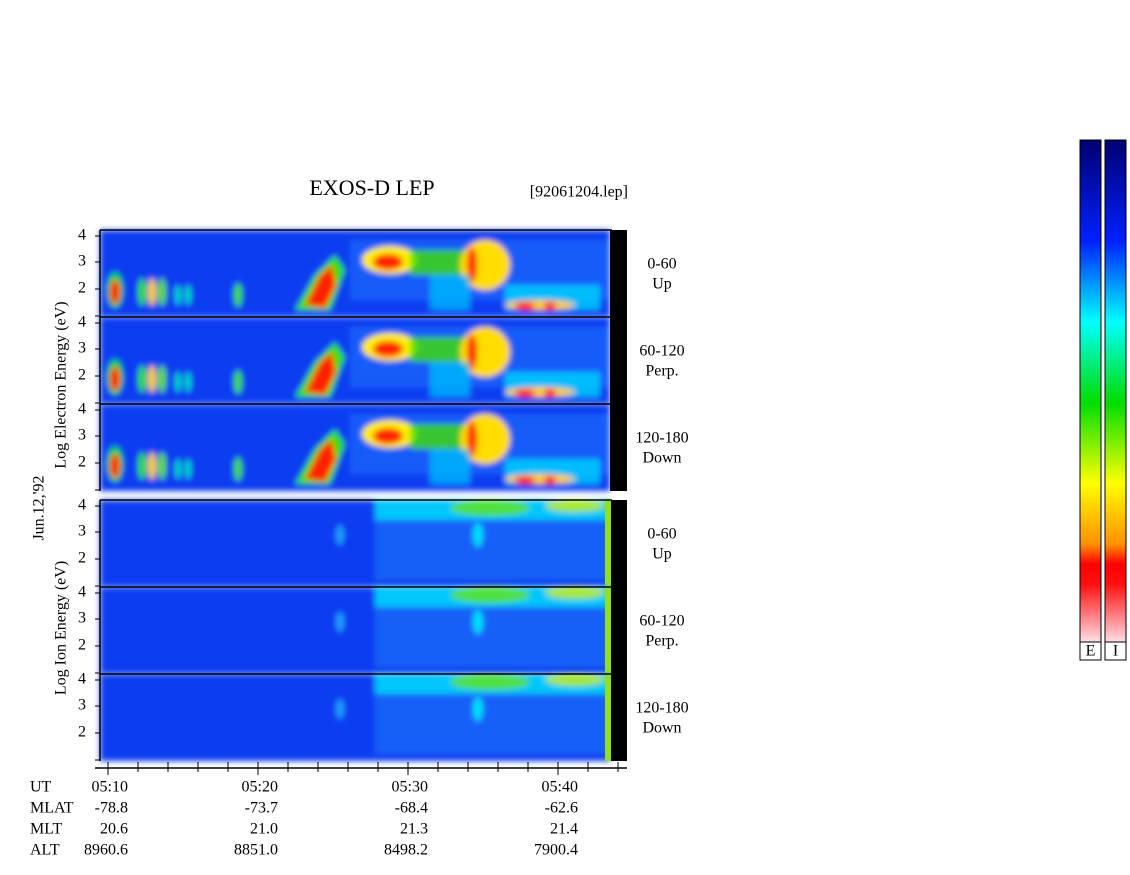  I want to click on row-value: 8960.6, so click(106, 850).